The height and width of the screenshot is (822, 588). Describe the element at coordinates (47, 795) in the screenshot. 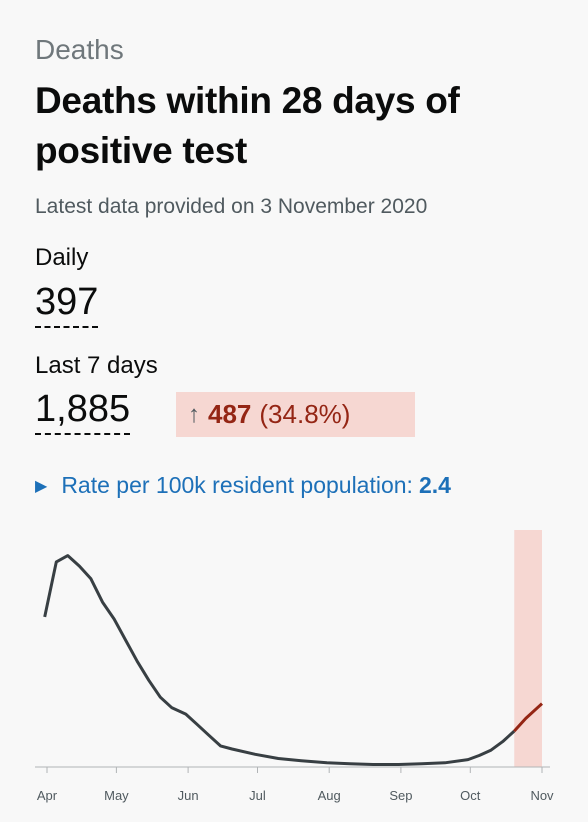

I see `x-tick-label: Apr` at that location.